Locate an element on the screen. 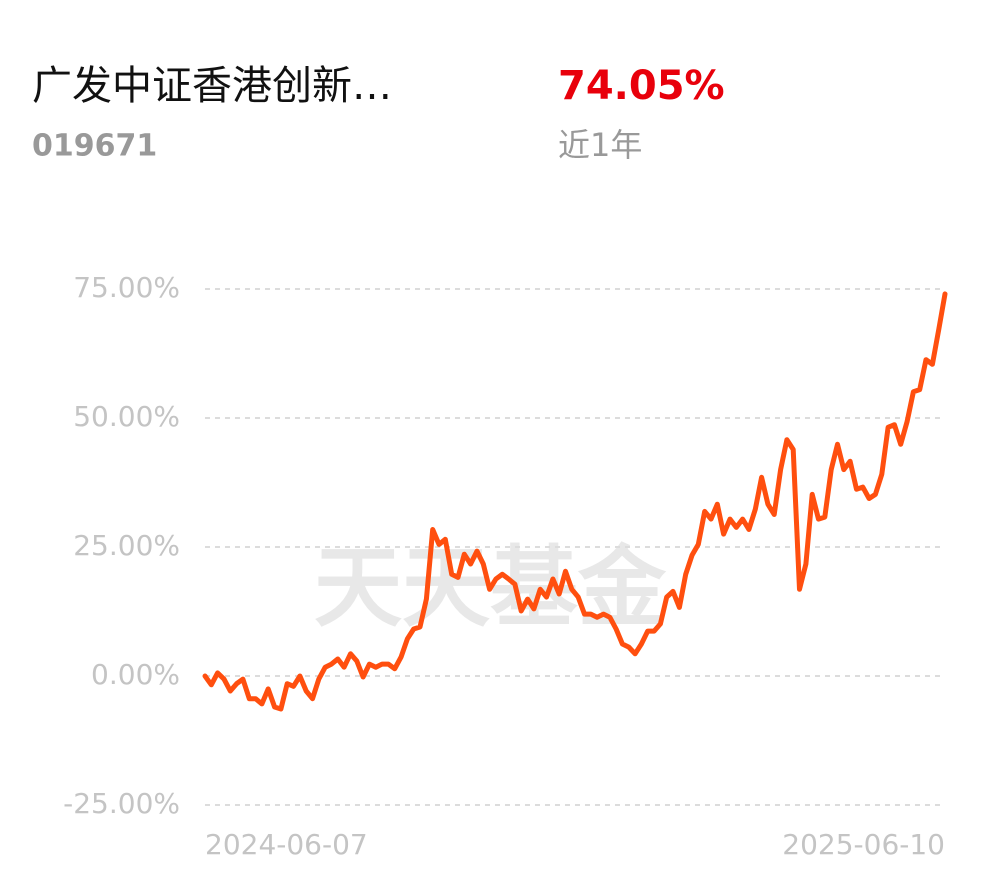  y-tick-label: 75.00% is located at coordinates (126, 287).